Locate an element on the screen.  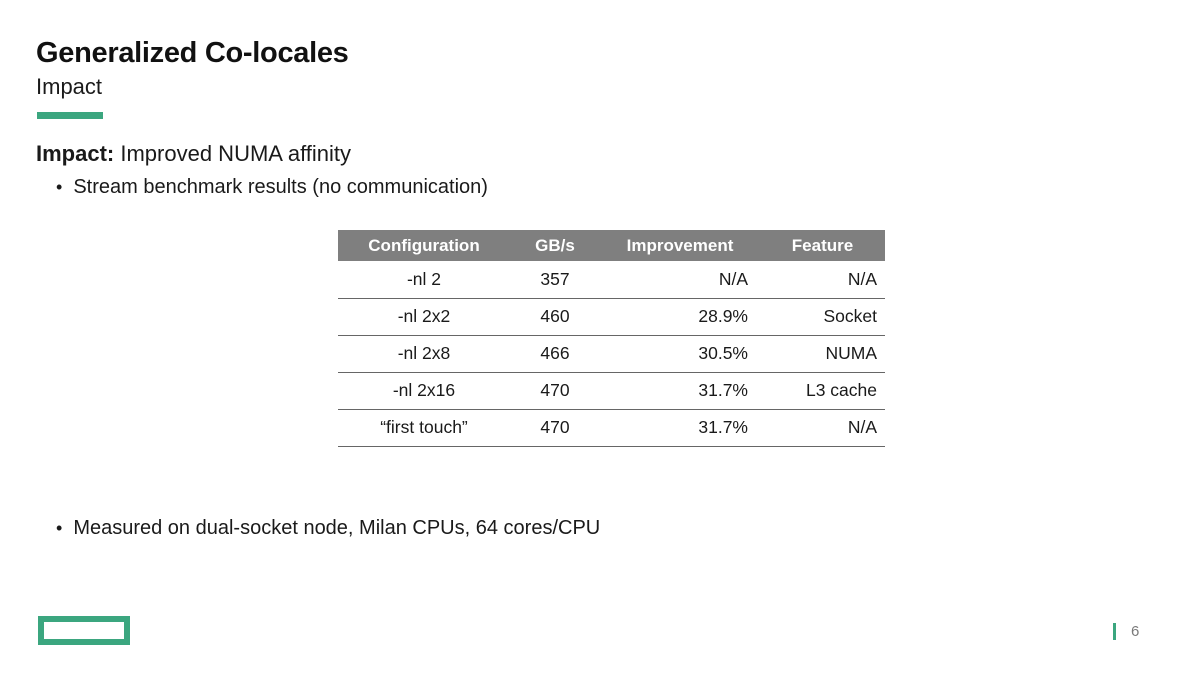
cell-configuration: -nl 2x16 is located at coordinates (424, 391).